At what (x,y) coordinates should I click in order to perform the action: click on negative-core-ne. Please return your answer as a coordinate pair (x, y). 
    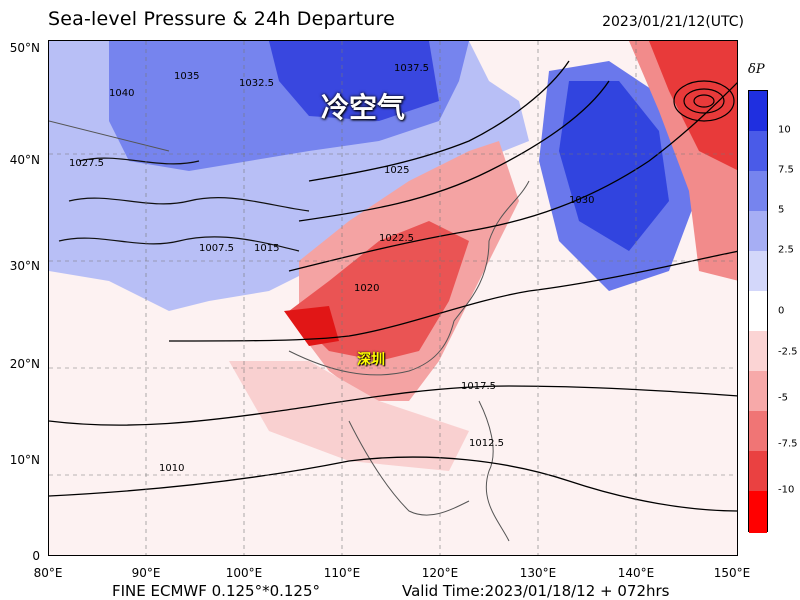
    Looking at the image, I should click on (693, 105).